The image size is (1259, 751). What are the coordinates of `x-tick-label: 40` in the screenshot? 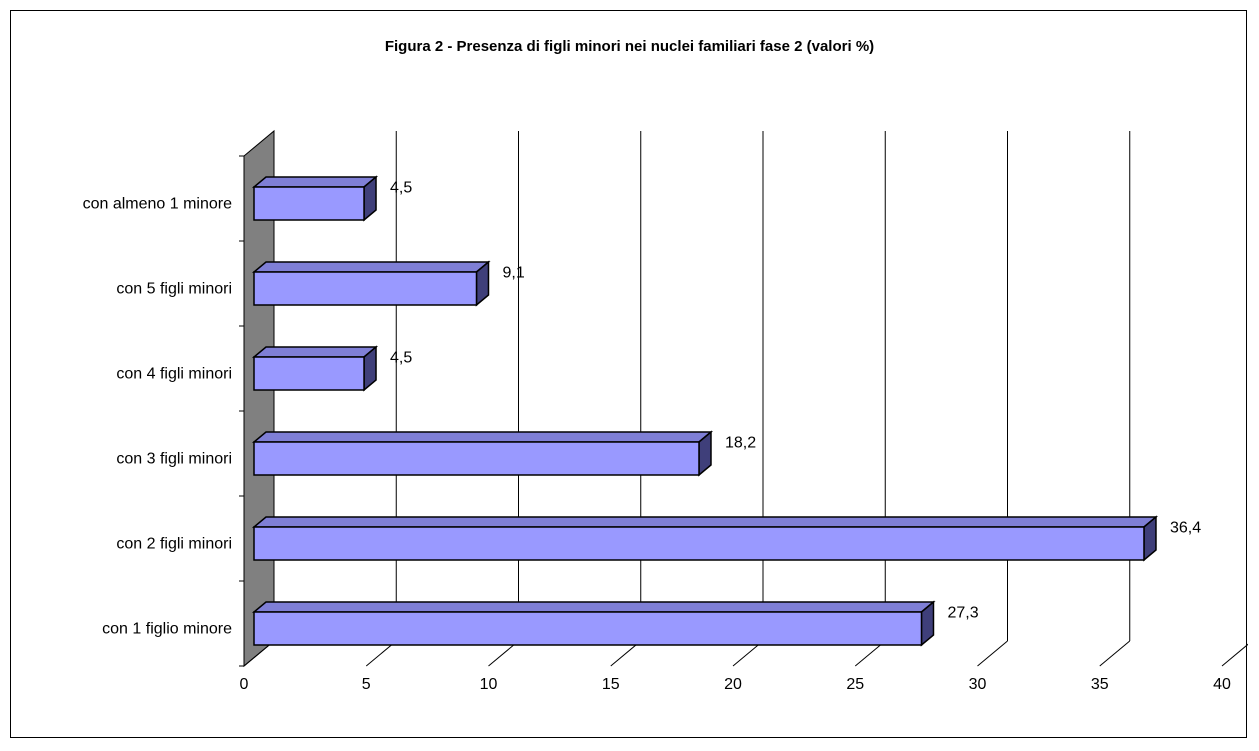 It's located at (1222, 684).